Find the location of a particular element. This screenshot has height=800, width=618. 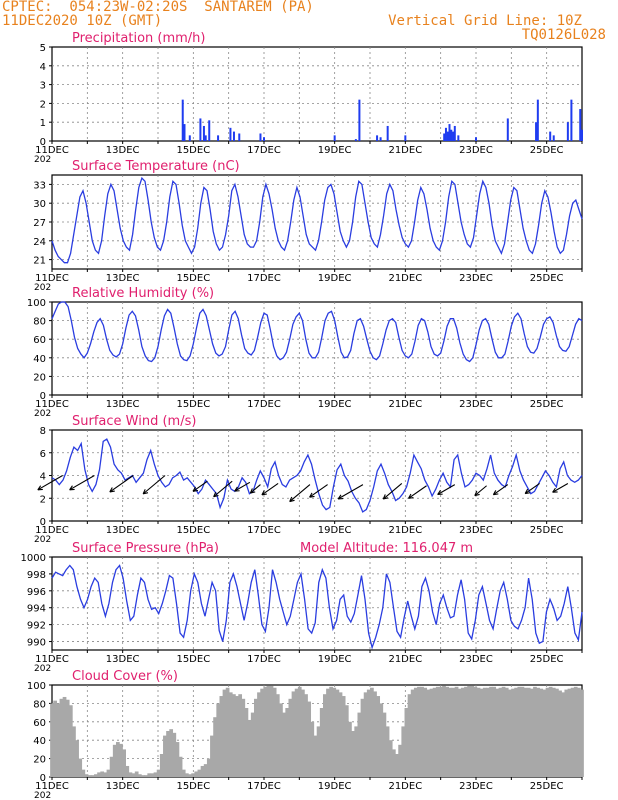

y-tick-label: 6 is located at coordinates (43, 454).